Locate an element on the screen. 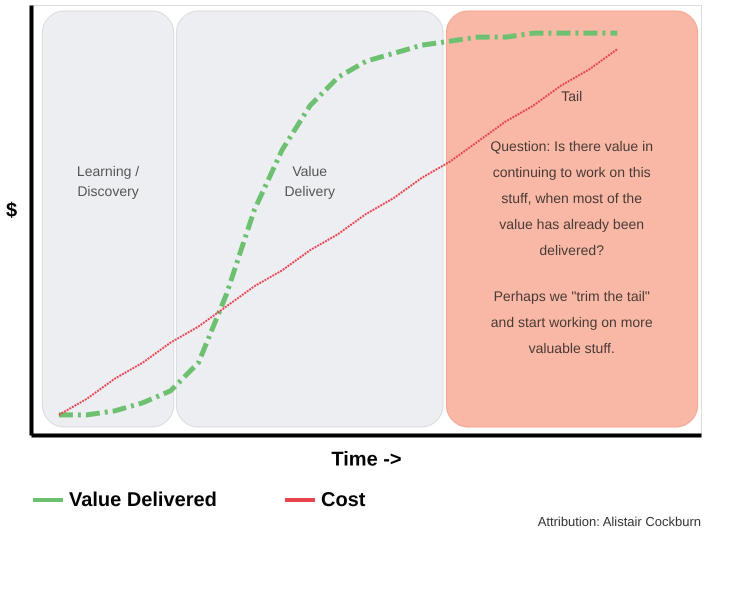 The width and height of the screenshot is (754, 613). x-axis-title: Time -> is located at coordinates (366, 459).